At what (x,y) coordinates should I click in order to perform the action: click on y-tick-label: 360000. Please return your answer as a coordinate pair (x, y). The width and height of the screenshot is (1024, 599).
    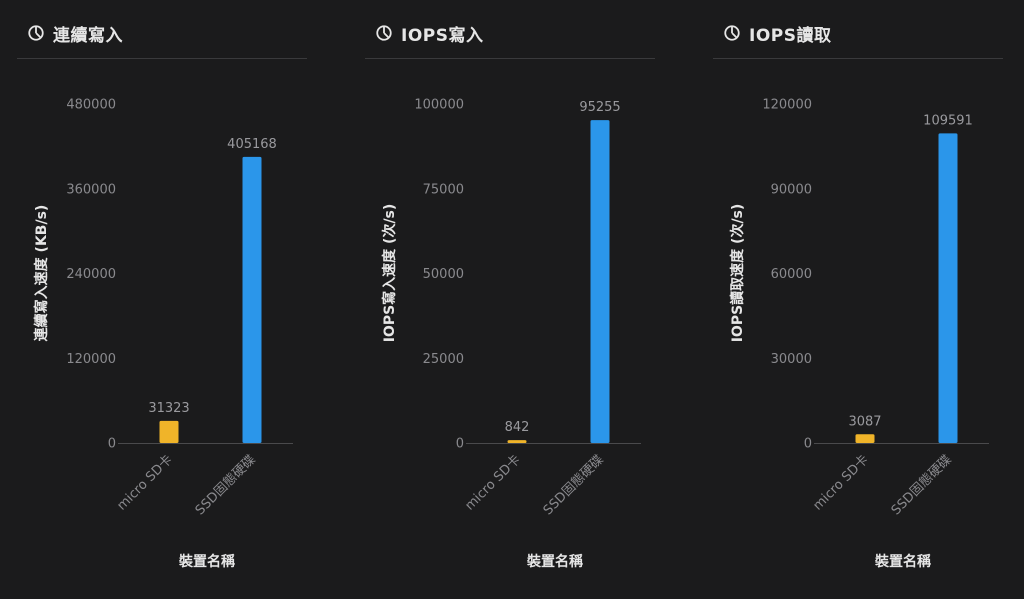
    Looking at the image, I should click on (91, 189).